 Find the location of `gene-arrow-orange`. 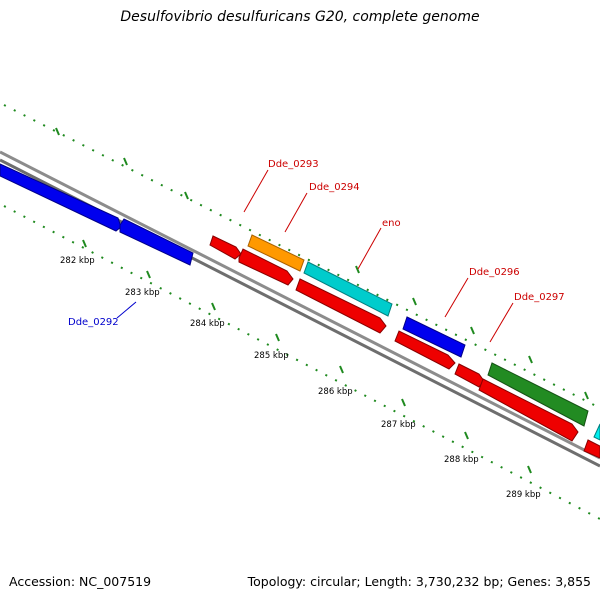

gene-arrow-orange is located at coordinates (276, 253).